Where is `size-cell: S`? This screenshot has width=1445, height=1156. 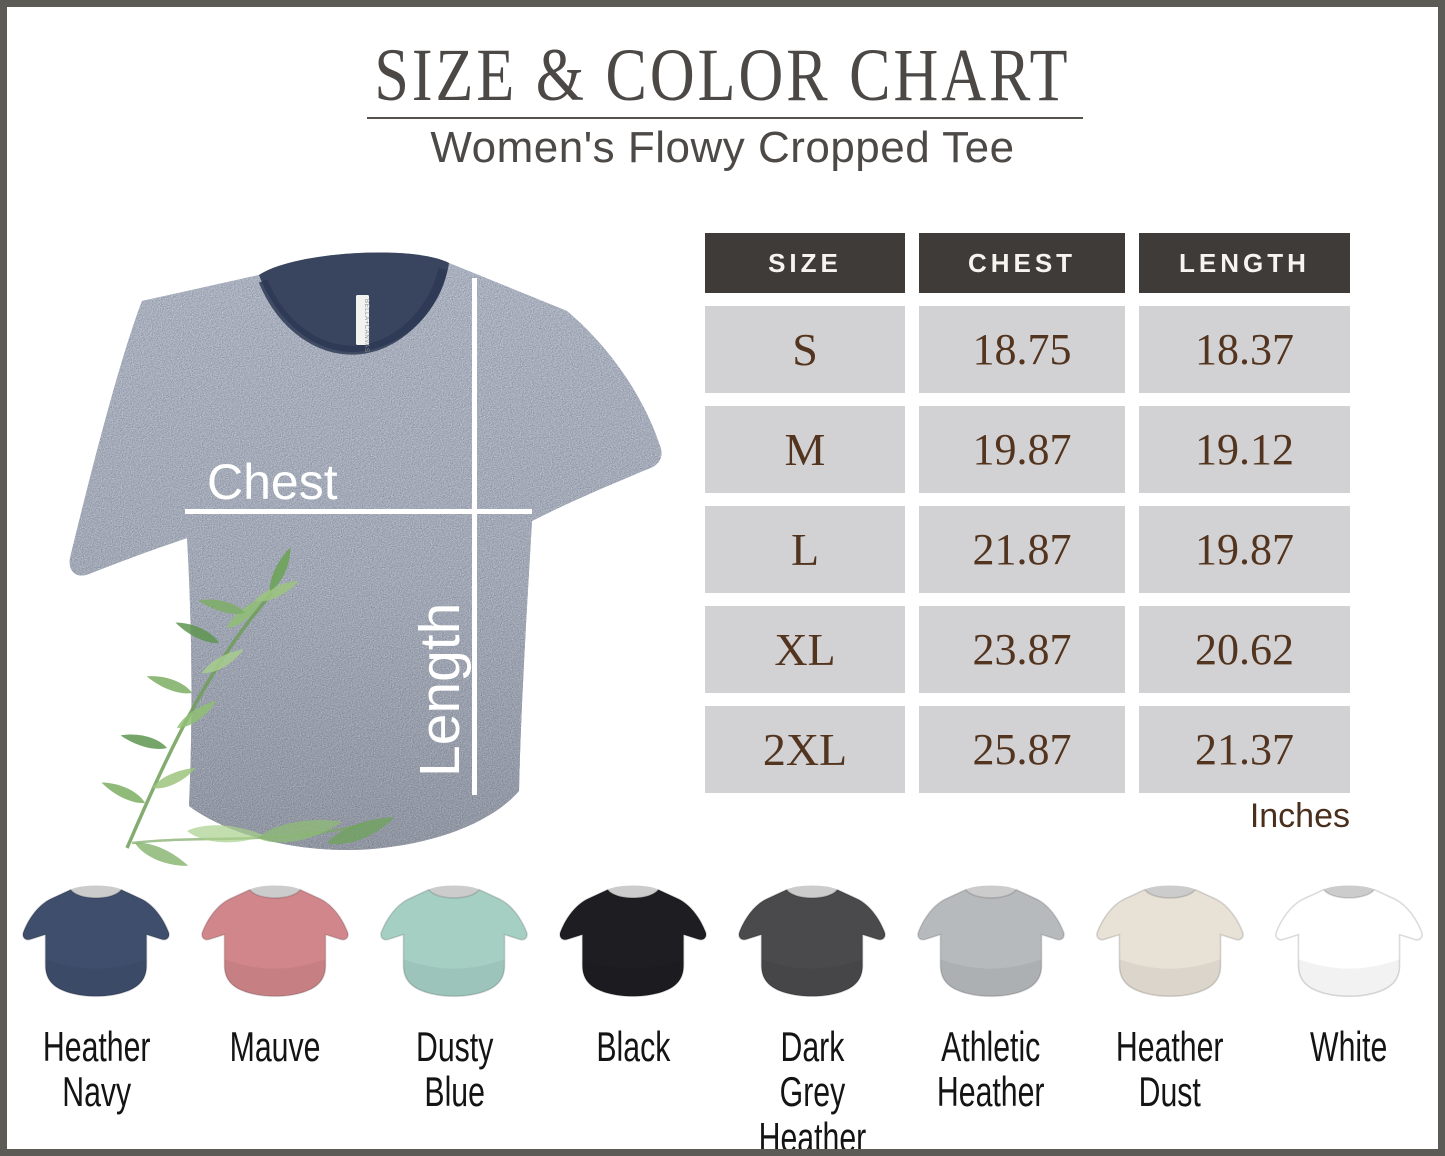 size-cell: S is located at coordinates (805, 349).